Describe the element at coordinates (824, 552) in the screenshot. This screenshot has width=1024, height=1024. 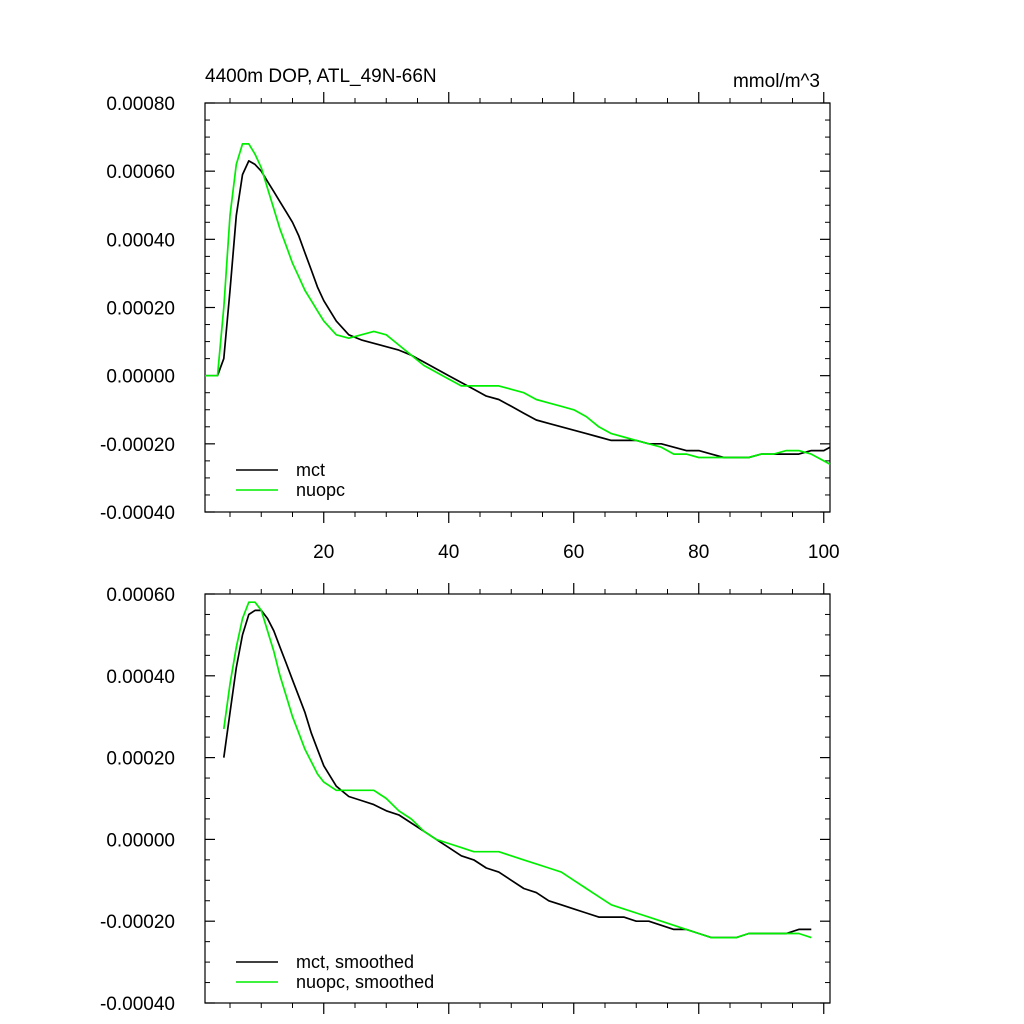
I see `x-tick-label: 100` at that location.